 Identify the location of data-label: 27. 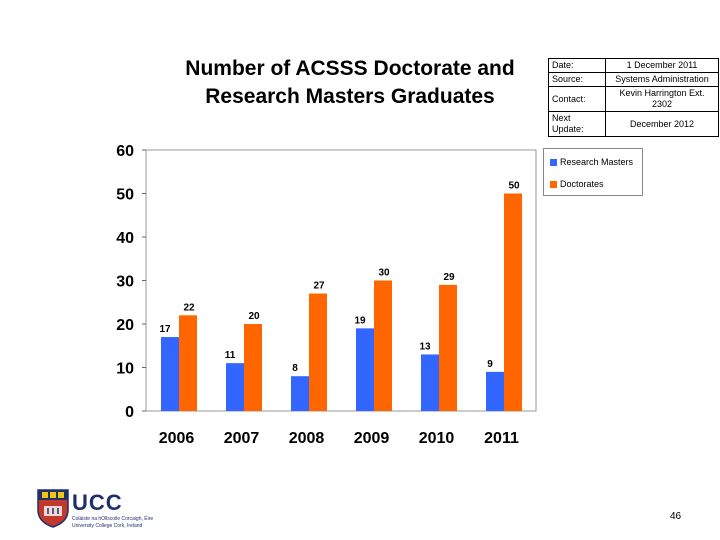
(319, 286).